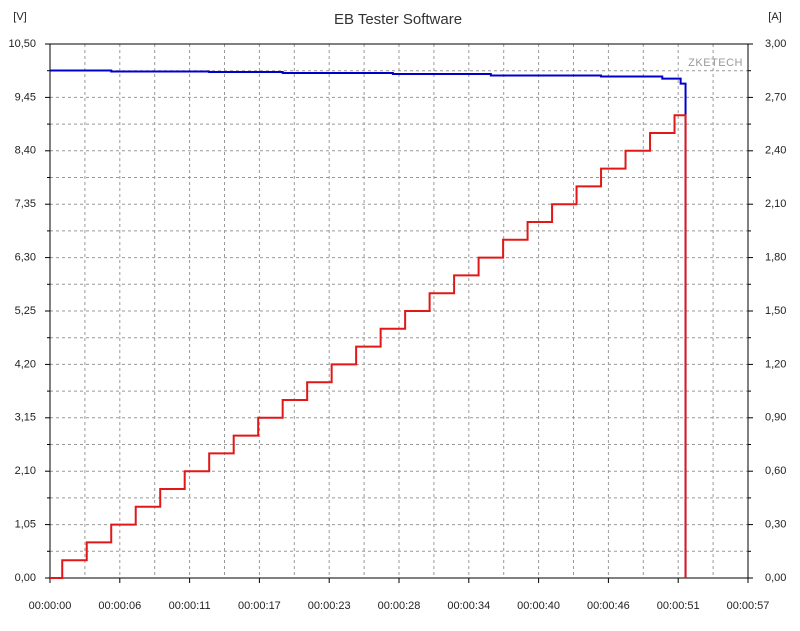 The width and height of the screenshot is (800, 631). Describe the element at coordinates (25, 204) in the screenshot. I see `y-tick-label: 7,35` at that location.